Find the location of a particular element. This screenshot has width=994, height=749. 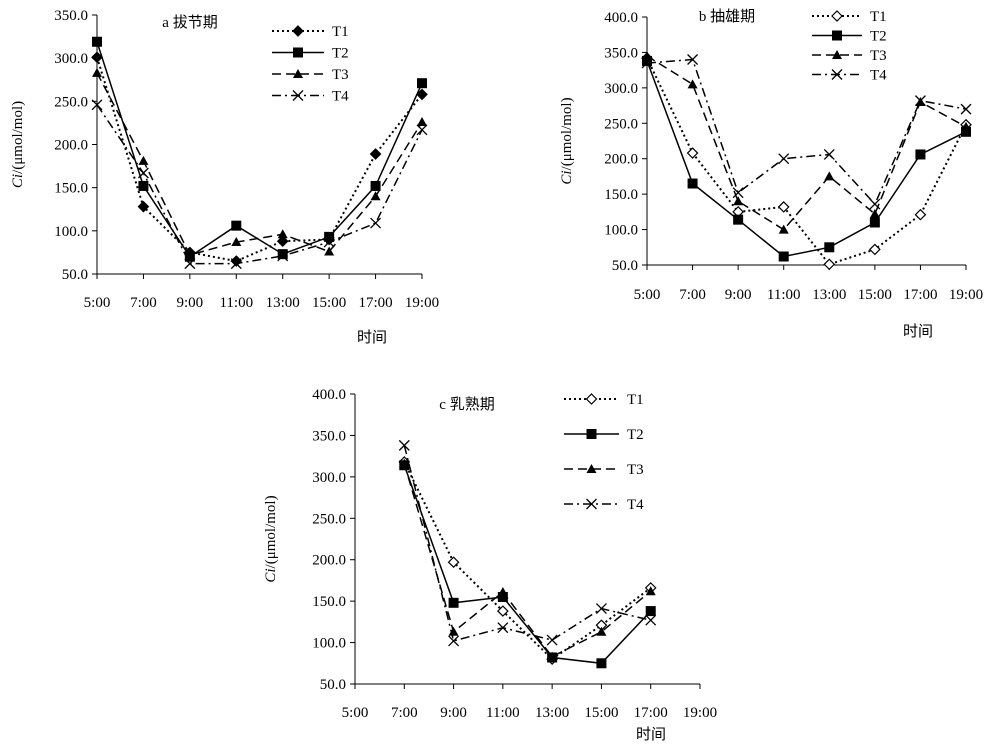

y-axis-title-italic: Ci is located at coordinates (18, 181).